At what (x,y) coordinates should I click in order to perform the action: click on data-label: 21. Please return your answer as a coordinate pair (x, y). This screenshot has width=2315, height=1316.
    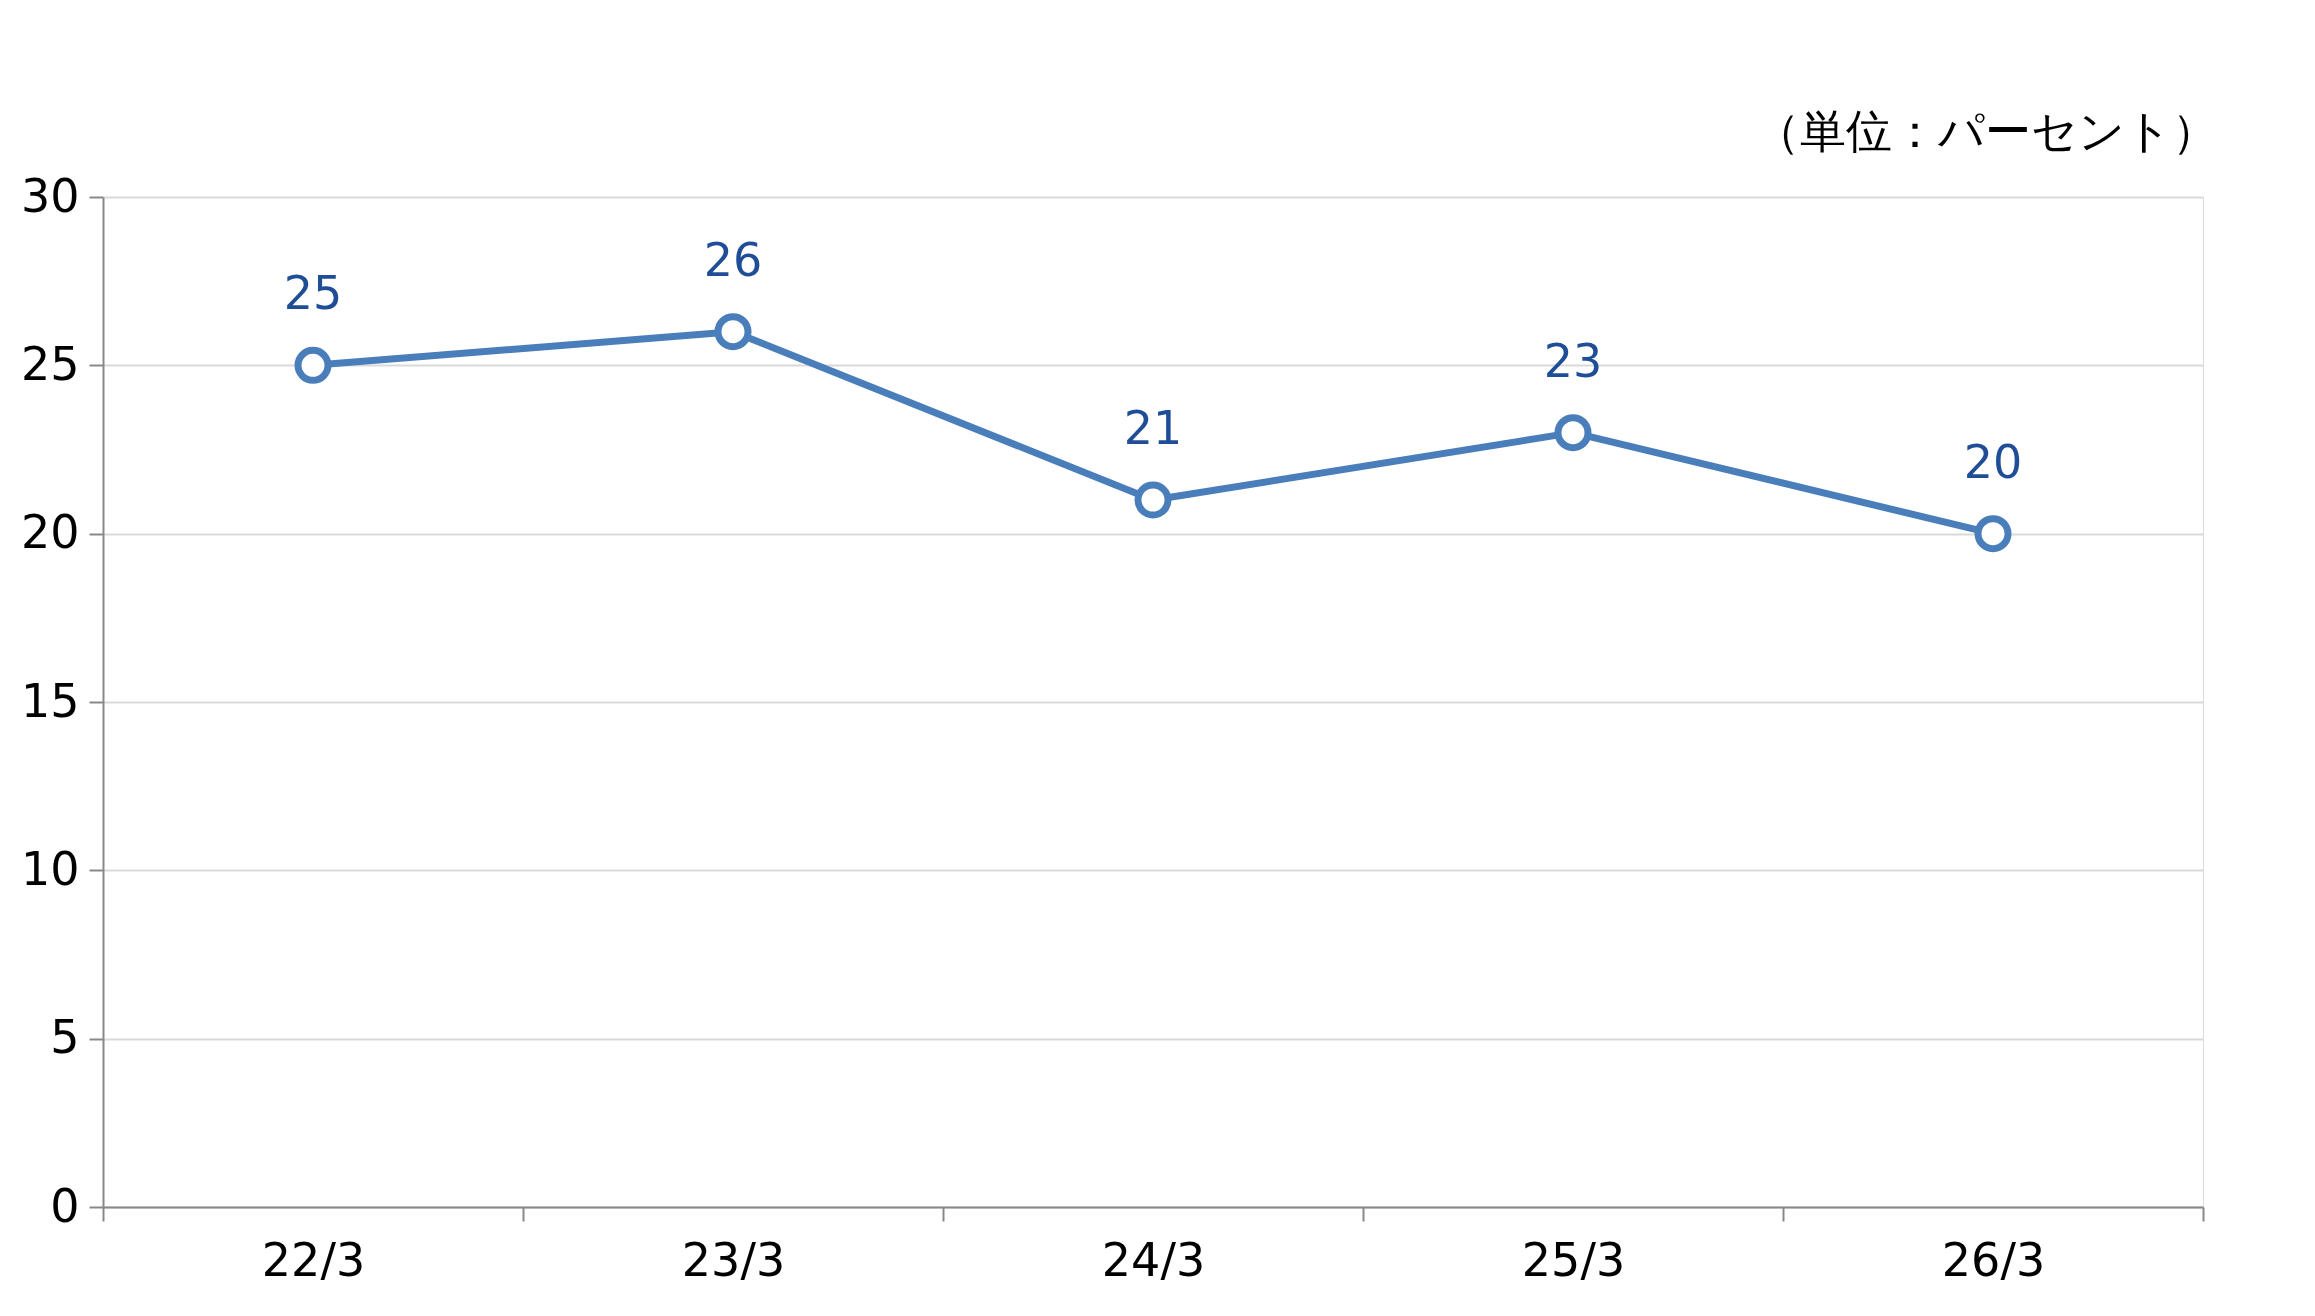
    Looking at the image, I should click on (1153, 428).